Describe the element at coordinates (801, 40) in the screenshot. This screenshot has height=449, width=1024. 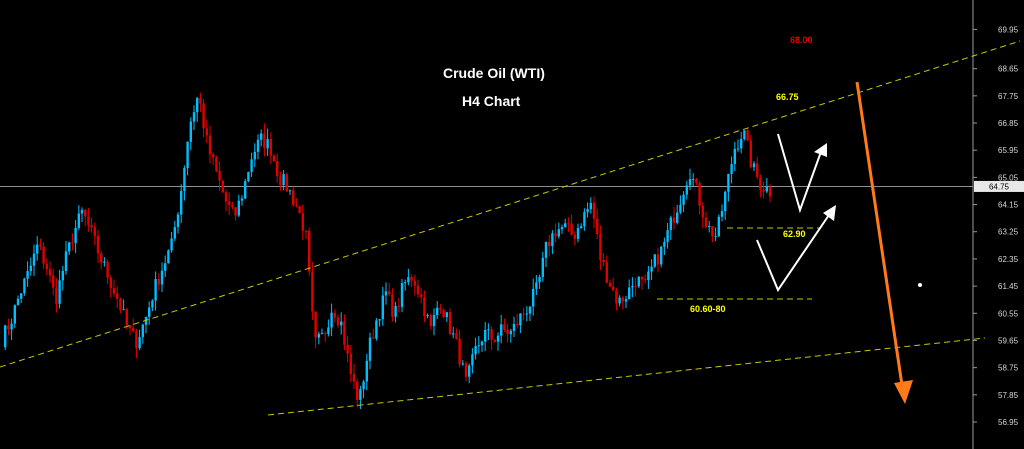
I see `level-label-68-00: 68.00` at that location.